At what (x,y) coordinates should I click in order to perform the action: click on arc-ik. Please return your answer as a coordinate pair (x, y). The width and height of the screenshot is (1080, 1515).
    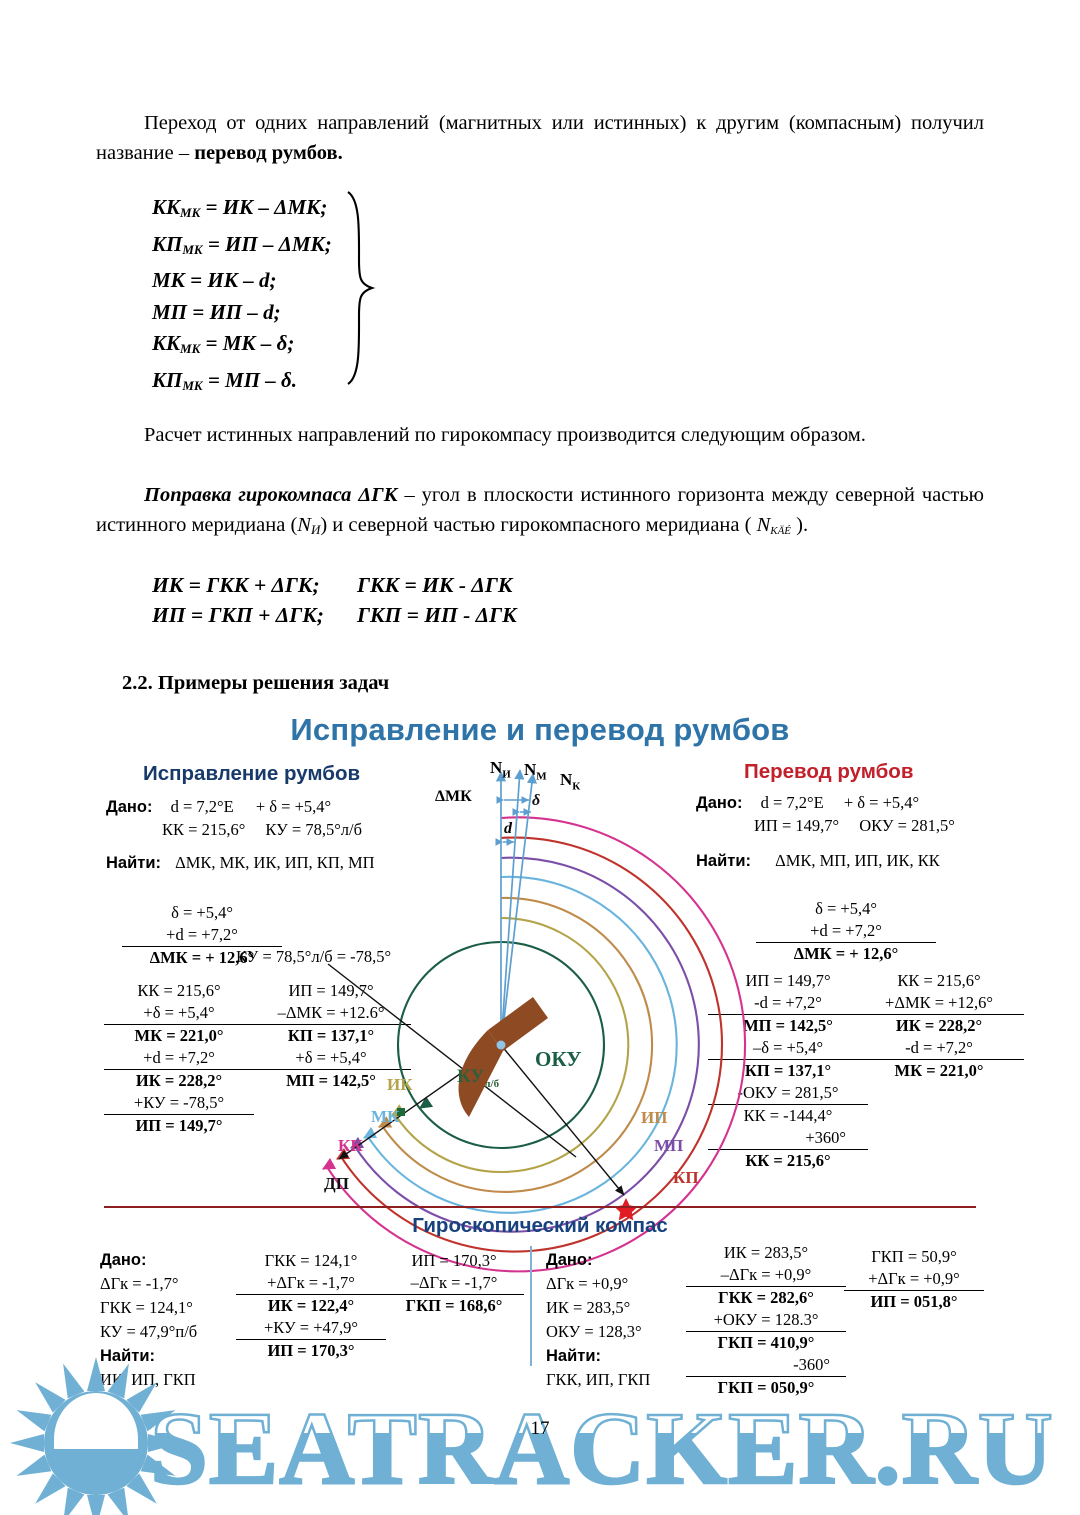
    Looking at the image, I should click on (511, 1045).